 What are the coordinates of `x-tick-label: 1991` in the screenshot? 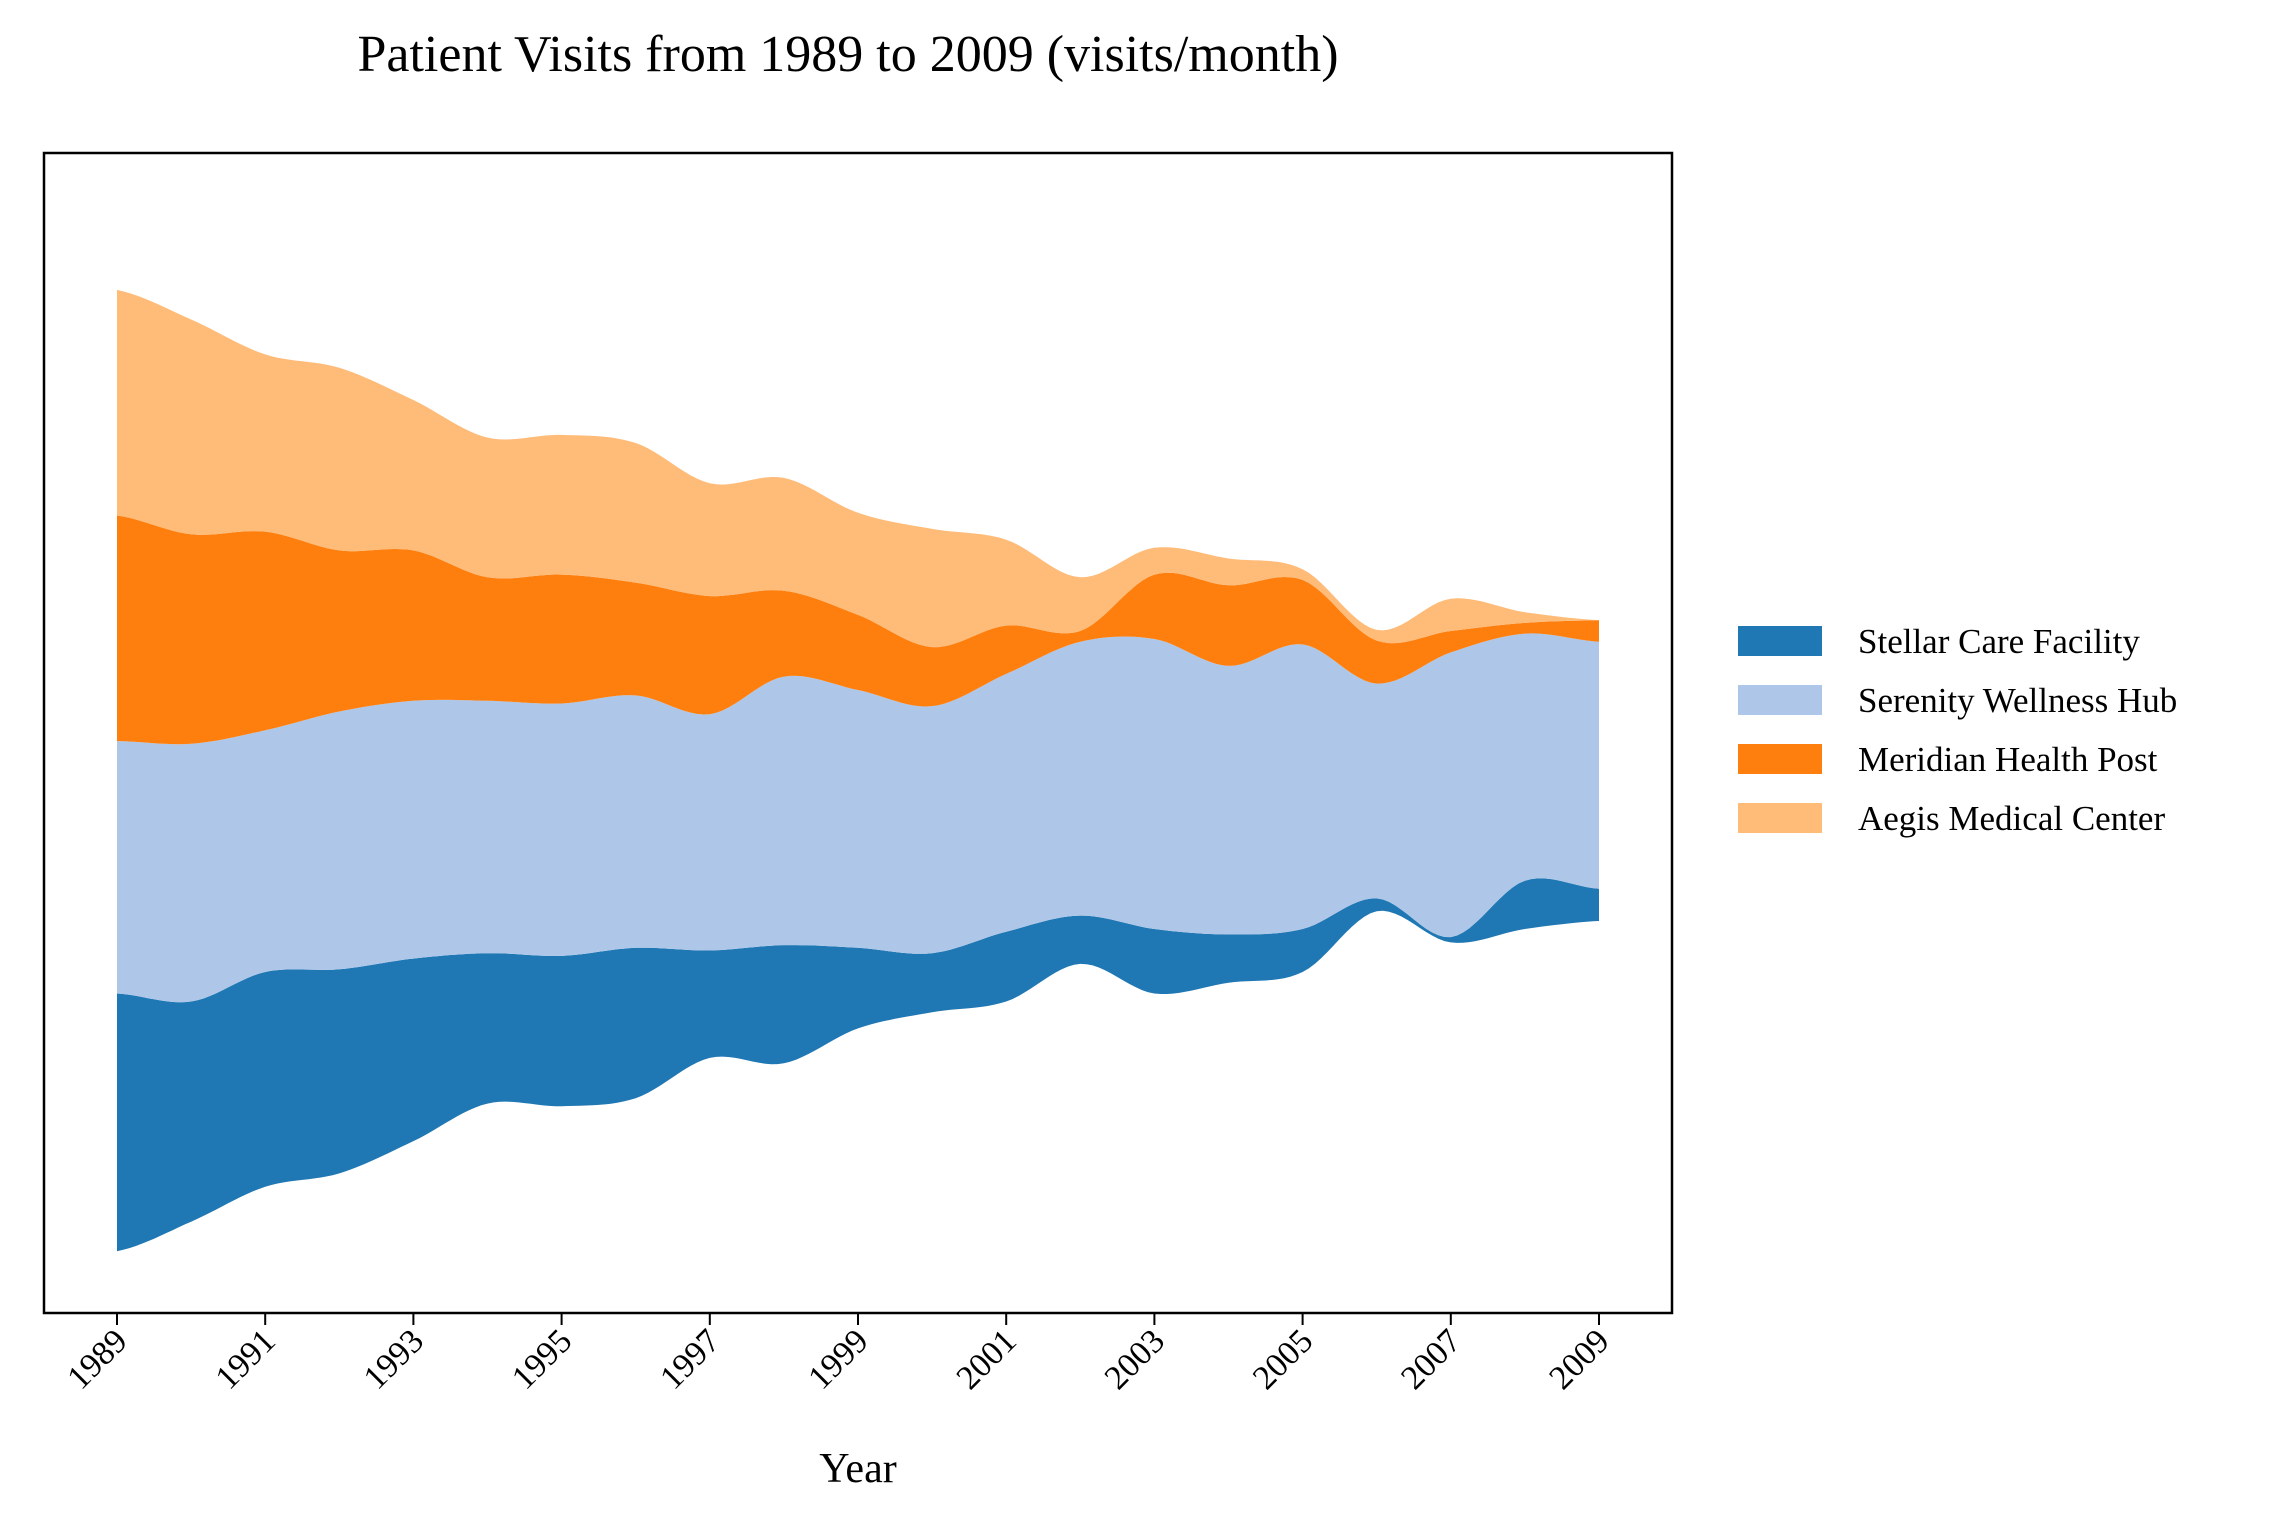 It's located at (246, 1359).